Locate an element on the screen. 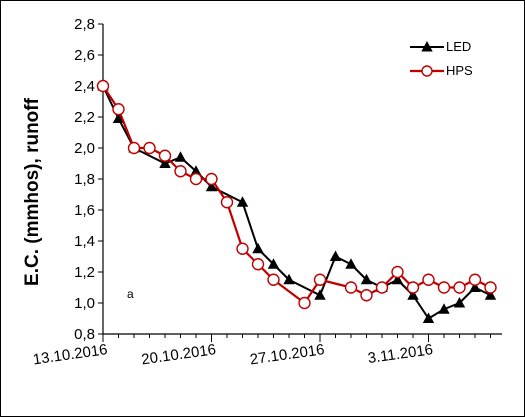 The height and width of the screenshot is (417, 525). legend-hps-marker is located at coordinates (427, 71).